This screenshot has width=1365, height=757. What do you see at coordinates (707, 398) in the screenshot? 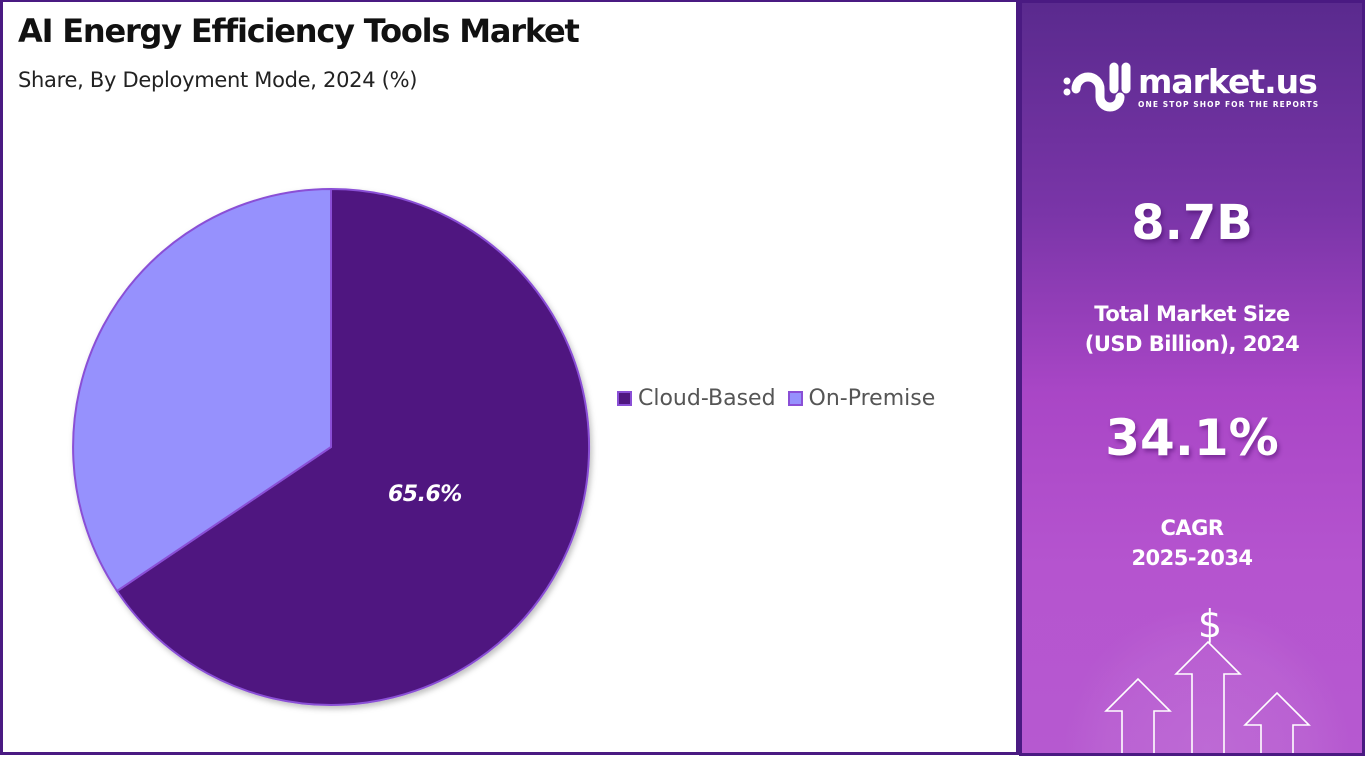
I see `legend-label: Cloud-Based` at bounding box center [707, 398].